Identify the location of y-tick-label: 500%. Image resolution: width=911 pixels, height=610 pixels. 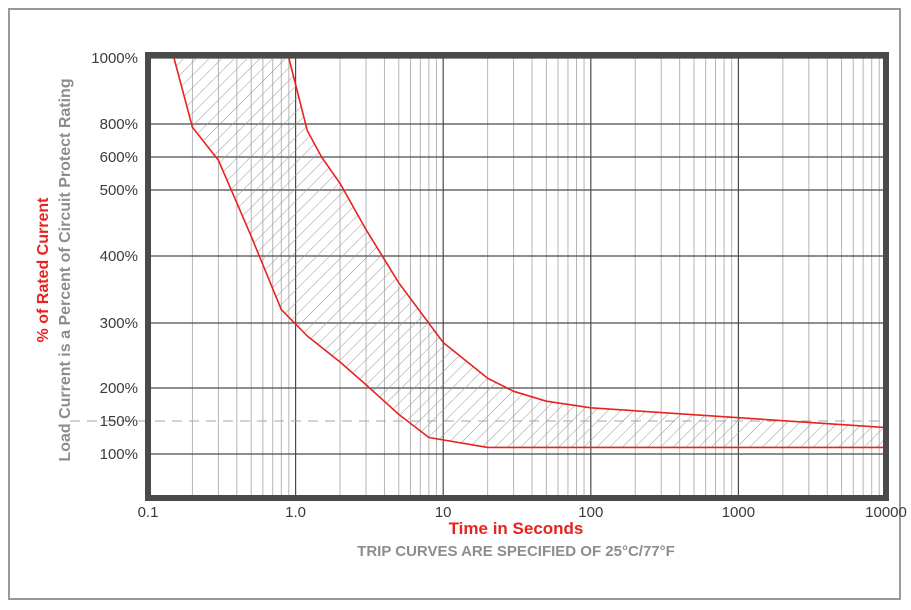
(119, 190).